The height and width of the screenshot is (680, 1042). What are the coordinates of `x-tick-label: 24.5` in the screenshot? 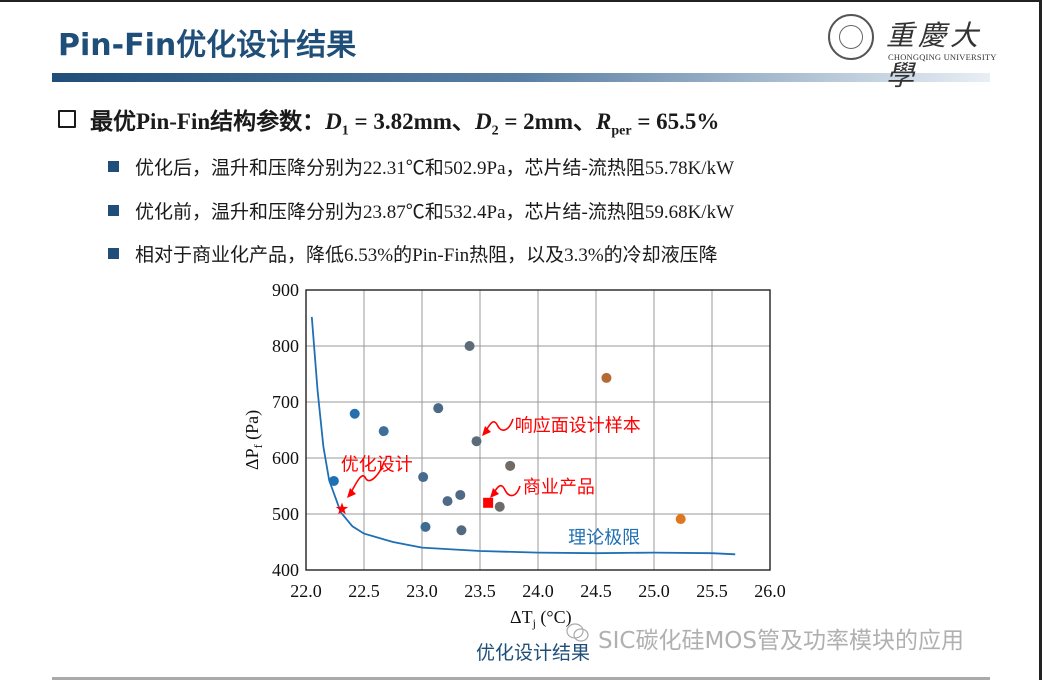 It's located at (596, 591).